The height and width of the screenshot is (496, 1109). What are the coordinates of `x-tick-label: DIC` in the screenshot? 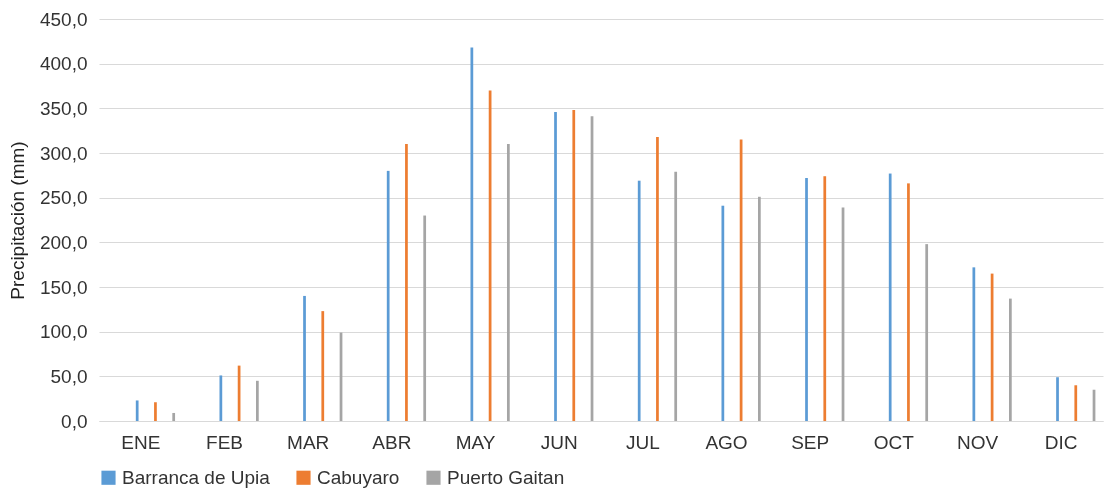 It's located at (1061, 442).